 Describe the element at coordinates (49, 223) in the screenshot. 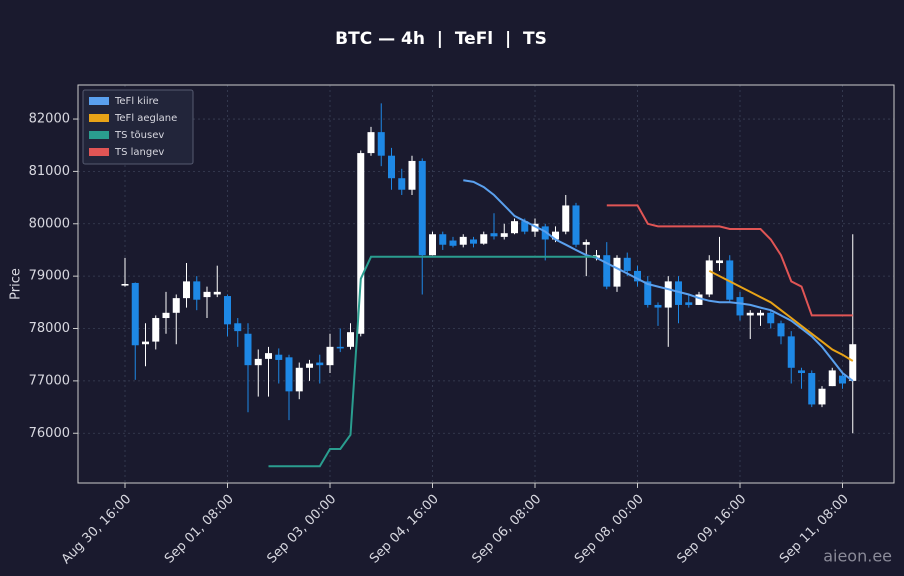

I see `y-tick-label: 80000` at that location.